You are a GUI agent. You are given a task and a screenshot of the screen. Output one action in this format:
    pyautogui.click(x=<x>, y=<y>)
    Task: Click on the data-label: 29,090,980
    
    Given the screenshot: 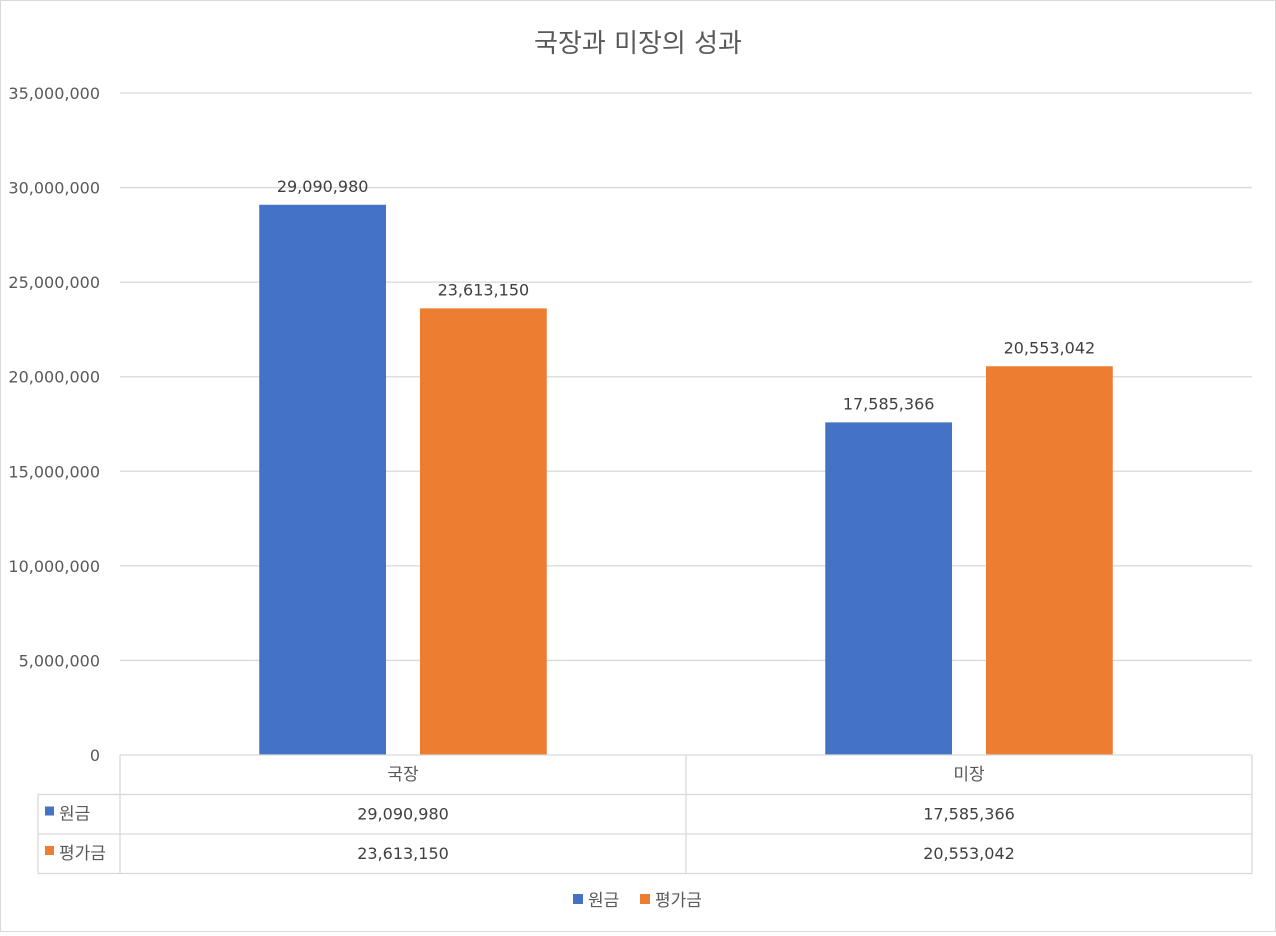 What is the action you would take?
    pyautogui.click(x=323, y=186)
    